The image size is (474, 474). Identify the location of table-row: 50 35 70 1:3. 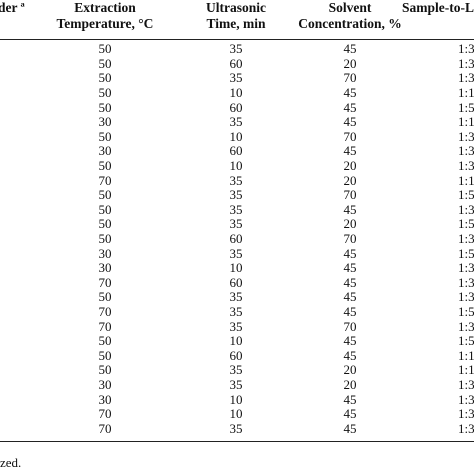
(237, 78).